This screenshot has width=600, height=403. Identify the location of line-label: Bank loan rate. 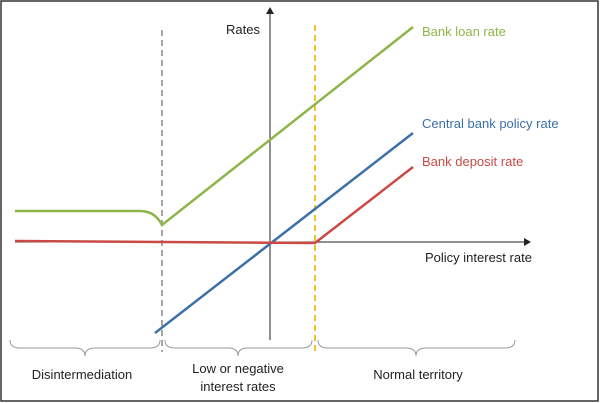
(464, 31).